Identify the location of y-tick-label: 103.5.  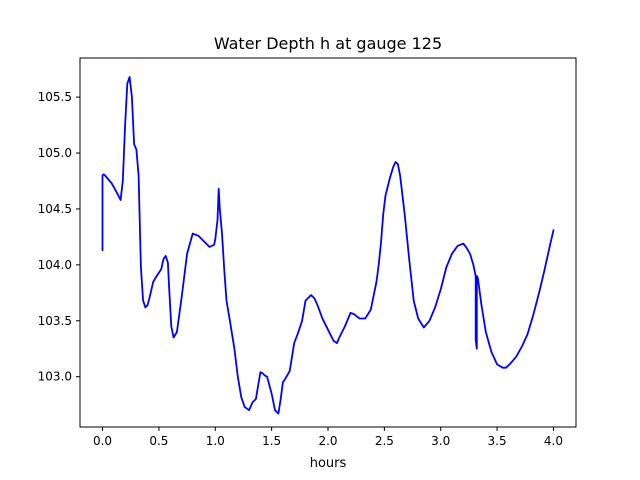
(55, 321).